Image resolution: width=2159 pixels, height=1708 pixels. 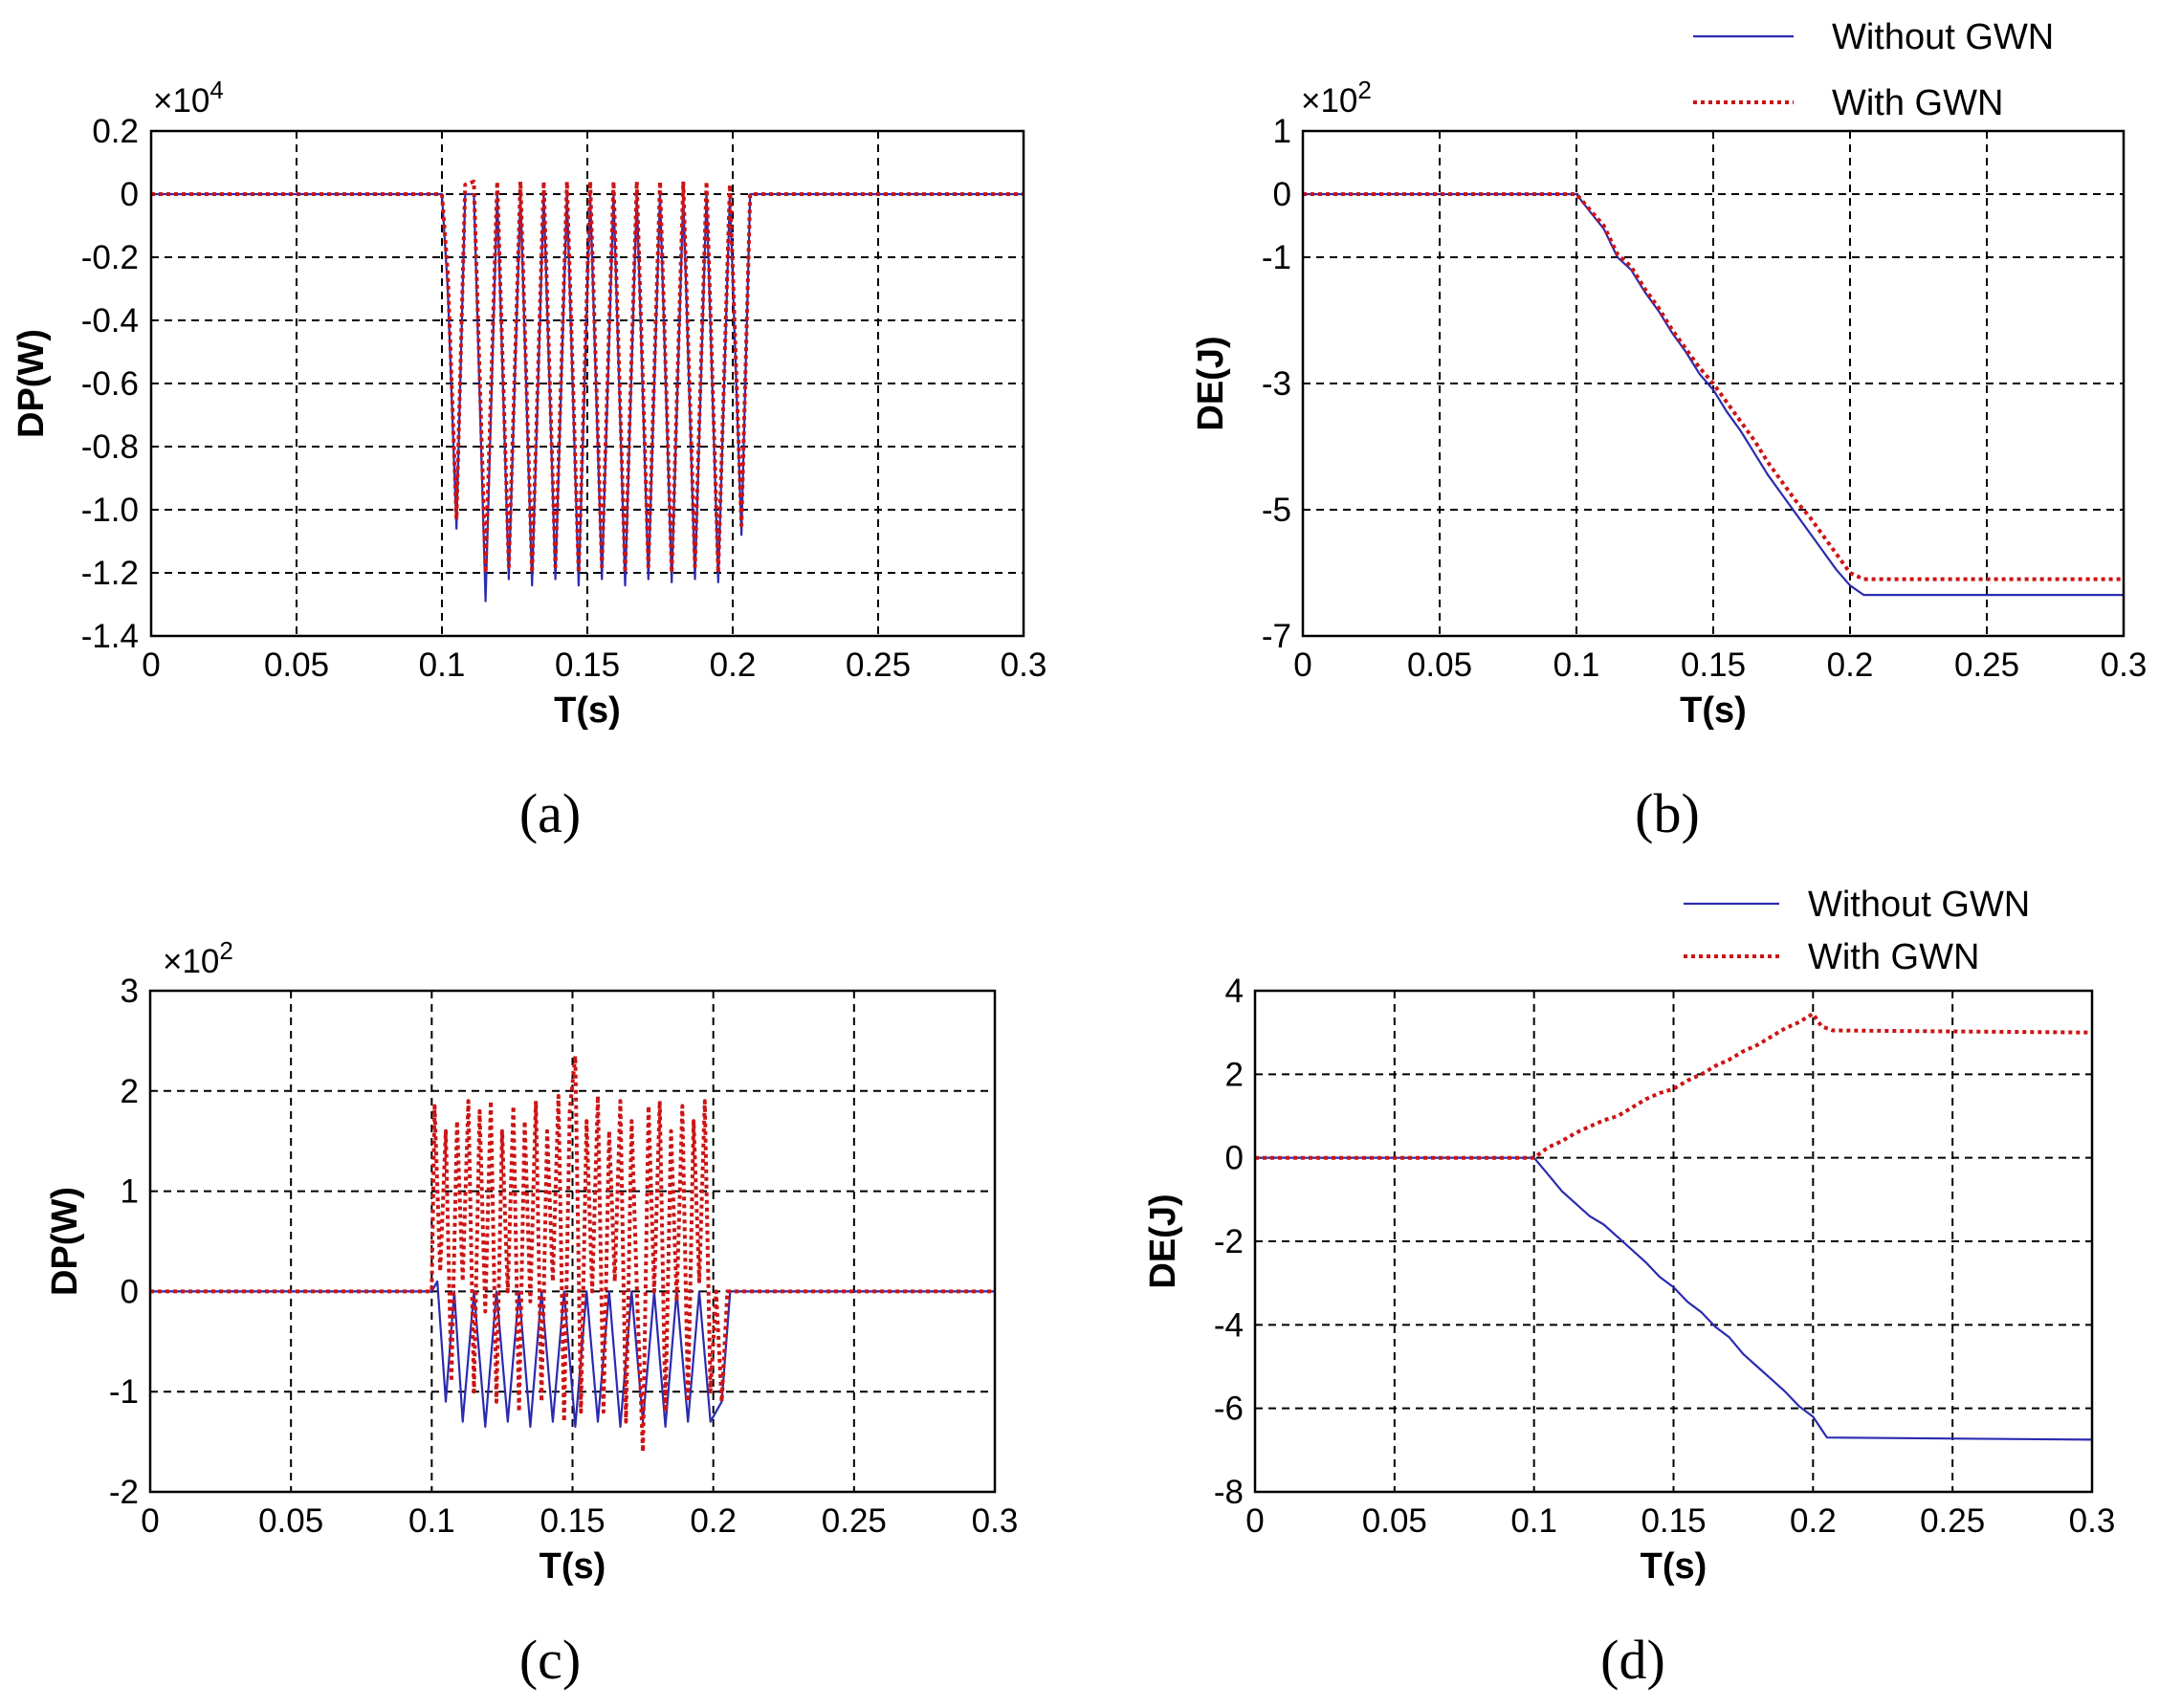 I want to click on panel-d-caption: (d), so click(x=1632, y=1660).